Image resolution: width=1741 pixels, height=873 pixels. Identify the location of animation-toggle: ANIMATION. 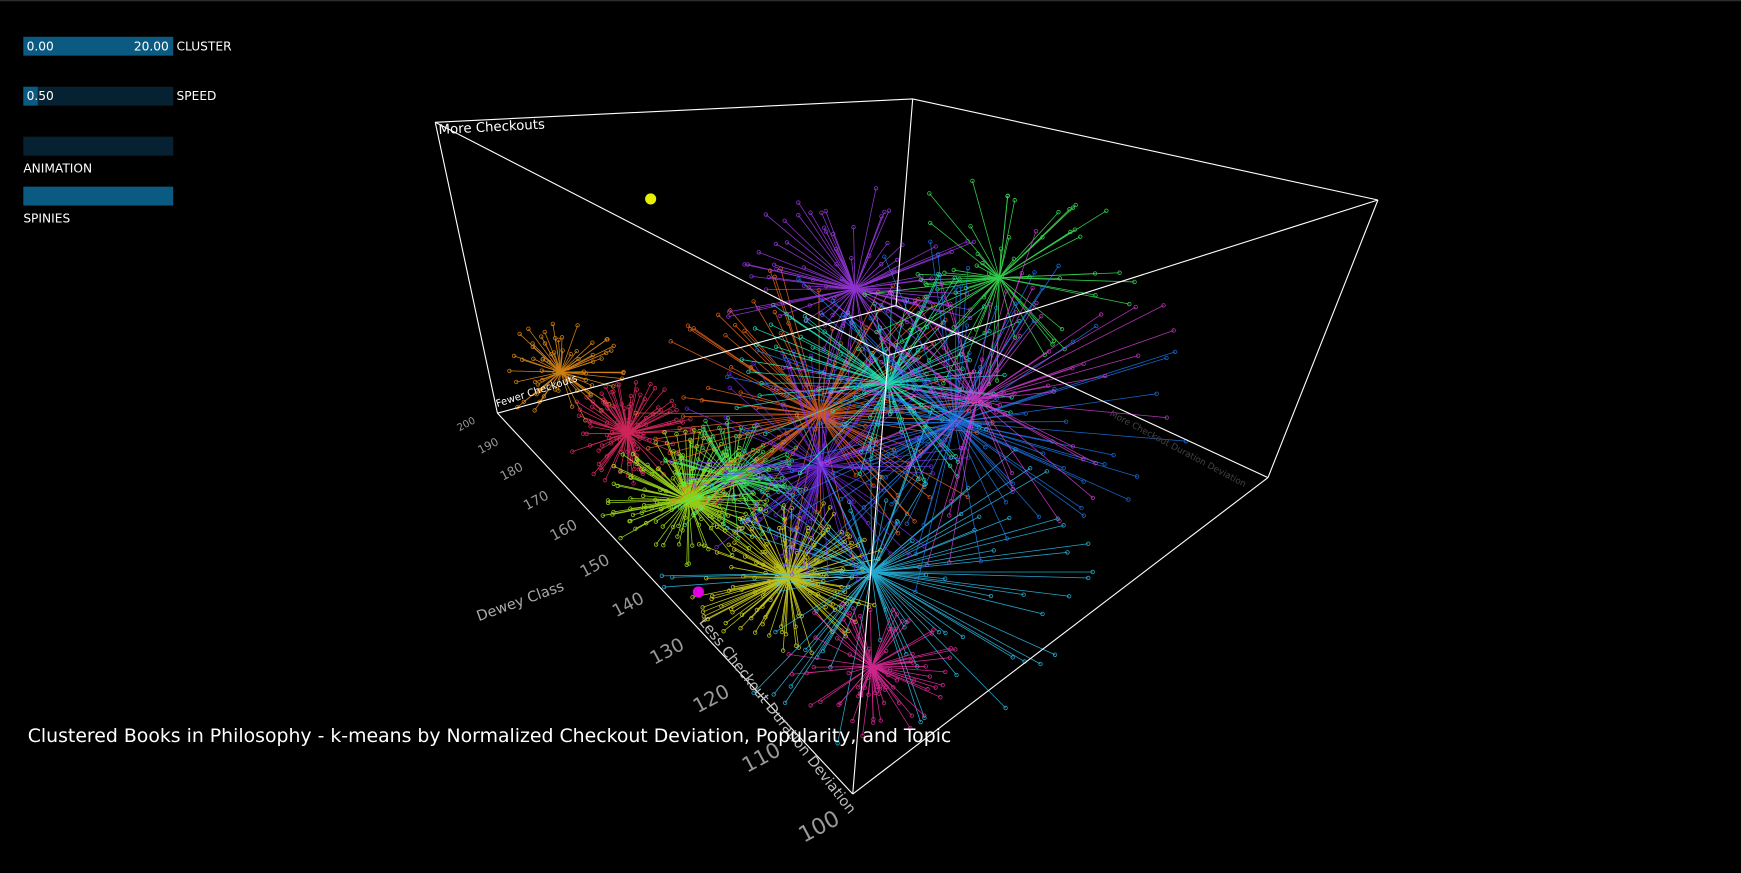
(98, 156).